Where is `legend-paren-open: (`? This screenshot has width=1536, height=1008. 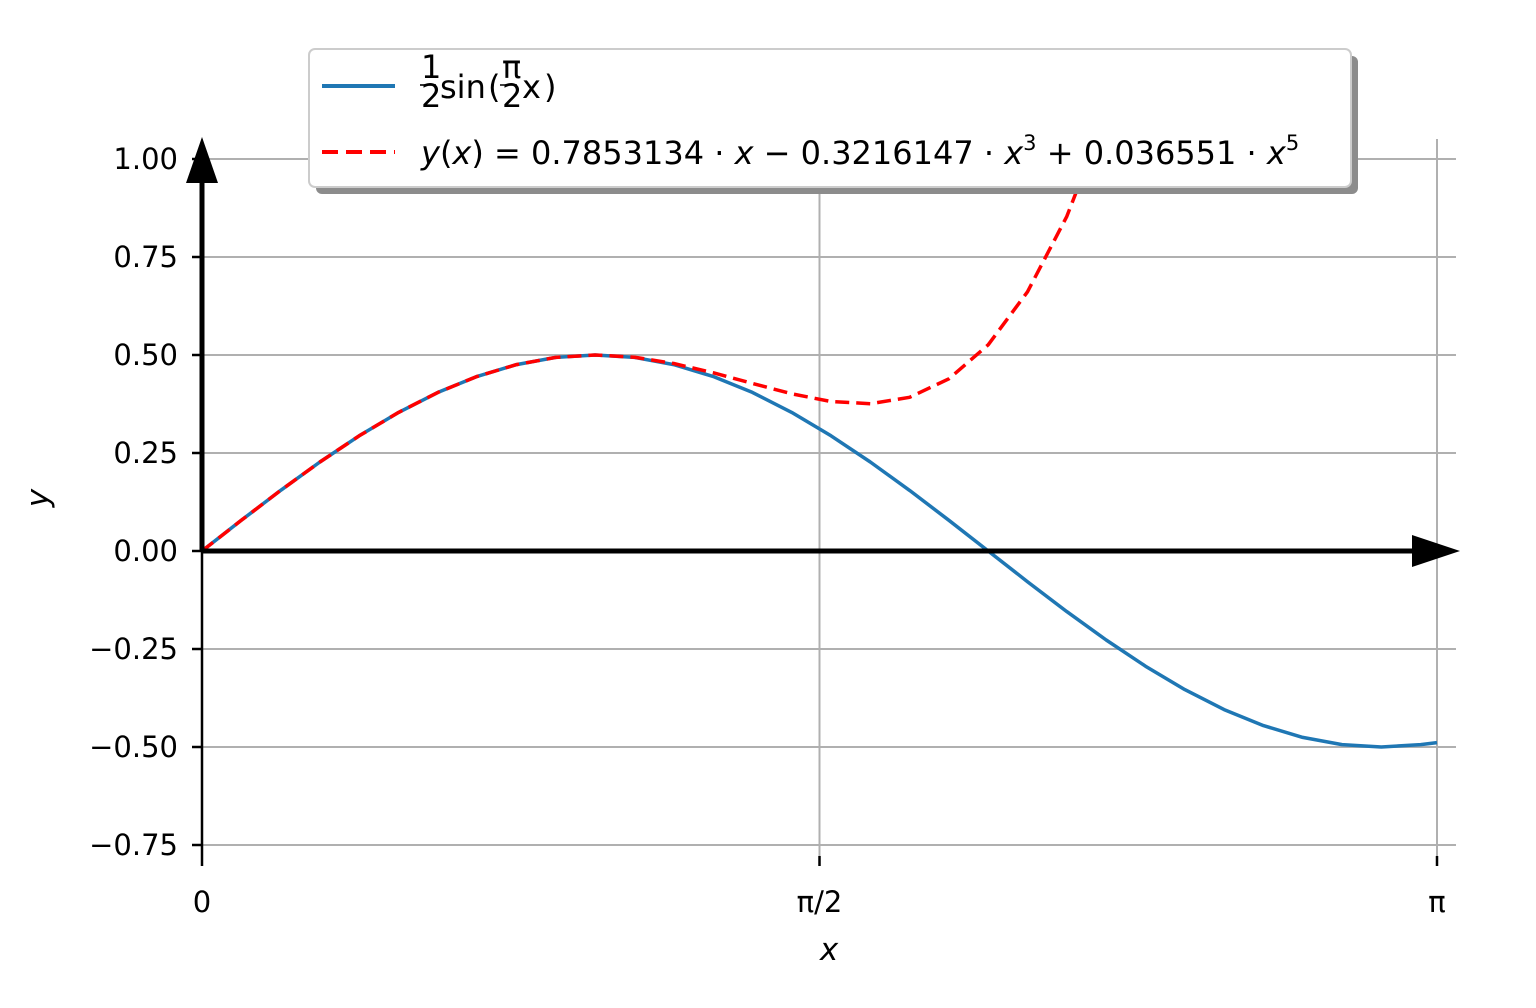
legend-paren-open: ( is located at coordinates (494, 87).